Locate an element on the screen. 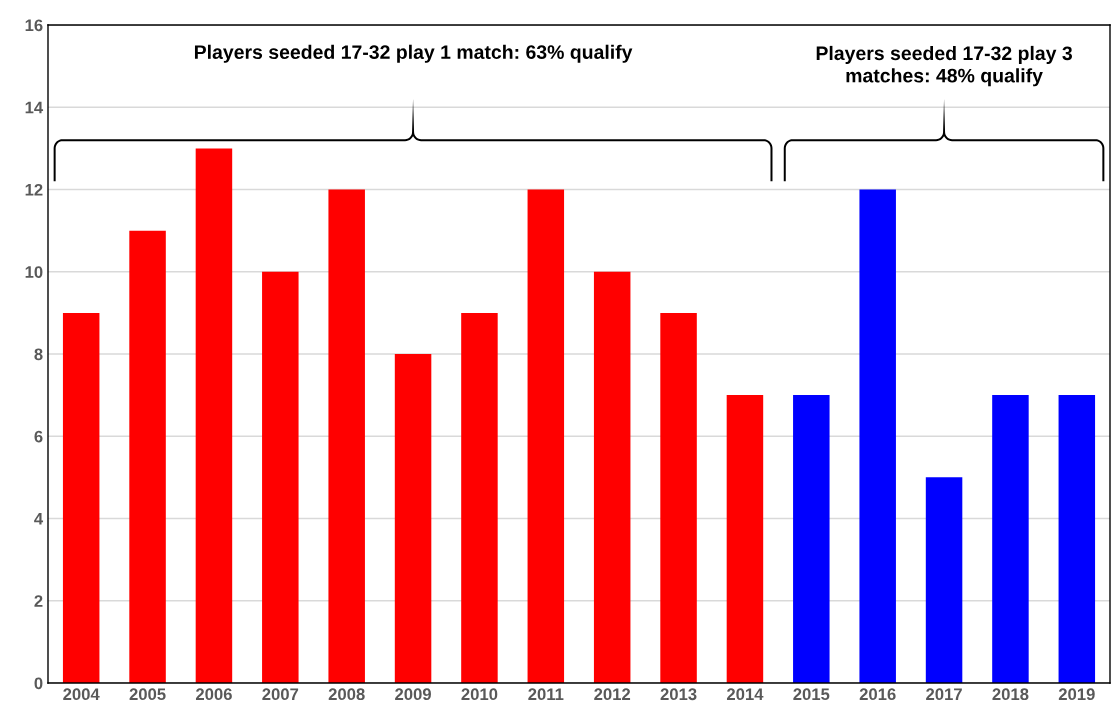 The height and width of the screenshot is (727, 1112). x-tick-label: 2015 is located at coordinates (811, 694).